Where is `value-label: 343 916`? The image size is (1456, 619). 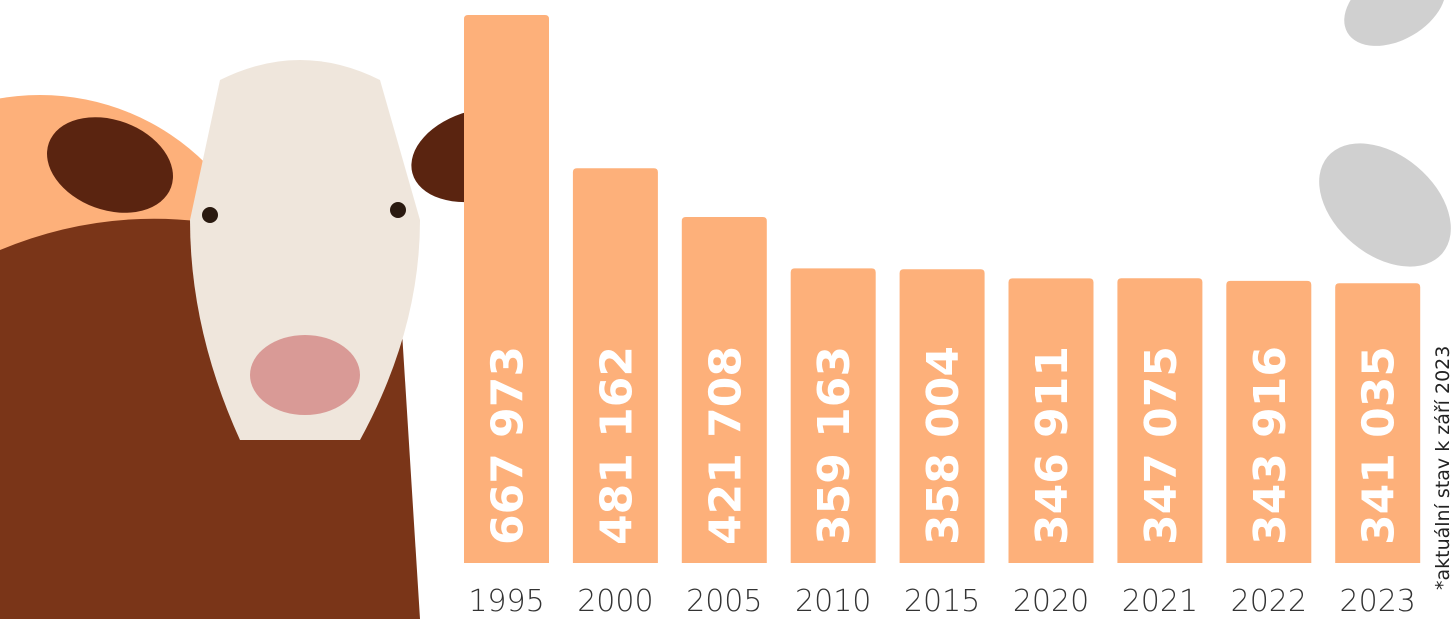
value-label: 343 916 is located at coordinates (1270, 445).